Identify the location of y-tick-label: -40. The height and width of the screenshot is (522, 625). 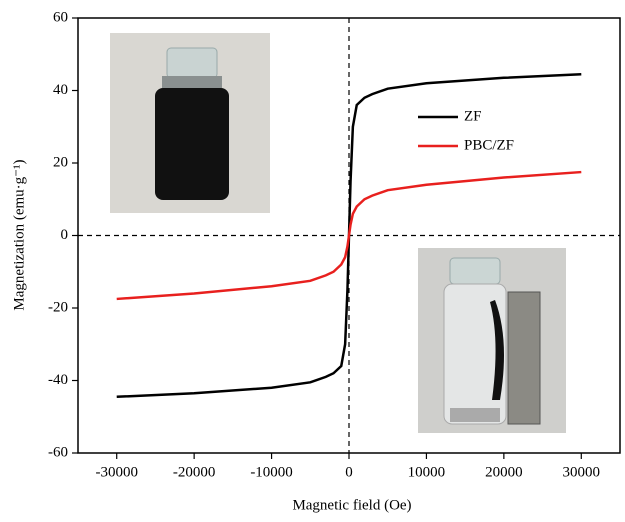
(58, 380).